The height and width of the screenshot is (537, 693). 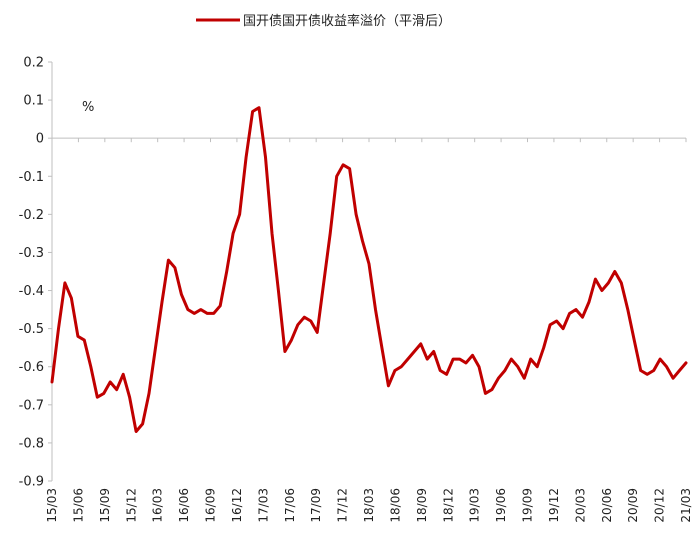 I want to click on x-tick-label: 15/09, so click(x=105, y=505).